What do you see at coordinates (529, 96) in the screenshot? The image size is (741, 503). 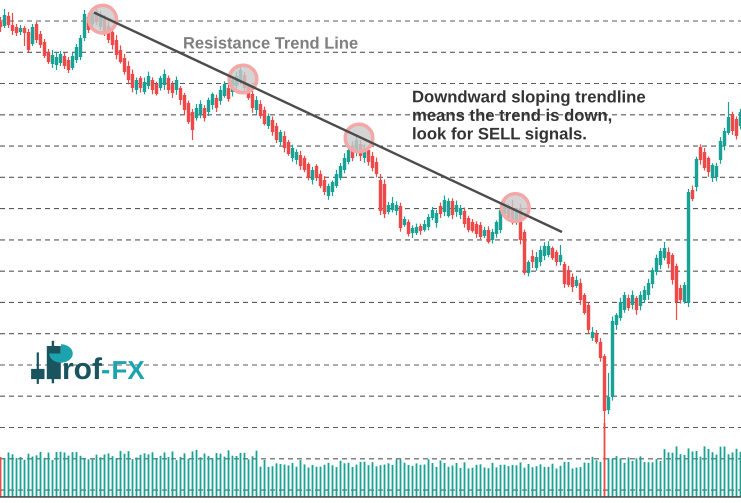 I see `svg-text: Downdward sloping trendline` at bounding box center [529, 96].